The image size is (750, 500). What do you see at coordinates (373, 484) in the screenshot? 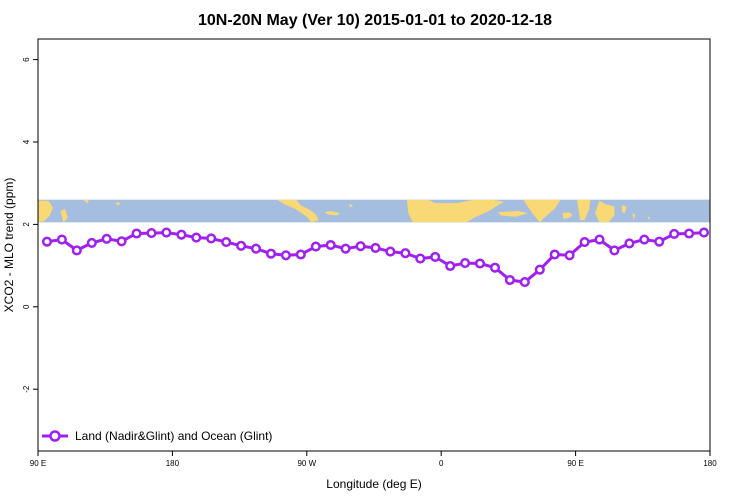
I see `x-axis-label: Longitude (deg E)` at bounding box center [373, 484].